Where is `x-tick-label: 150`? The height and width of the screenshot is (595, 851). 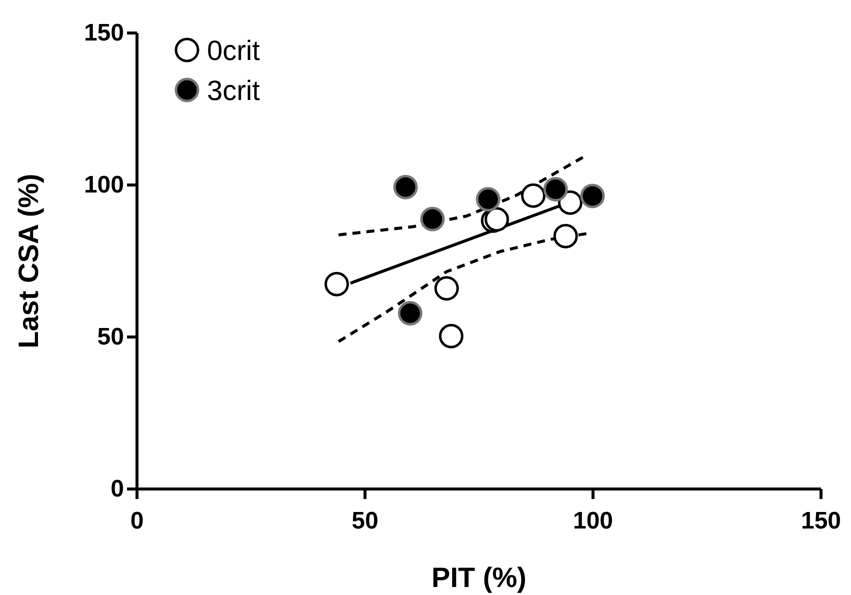 x-tick-label: 150 is located at coordinates (821, 520).